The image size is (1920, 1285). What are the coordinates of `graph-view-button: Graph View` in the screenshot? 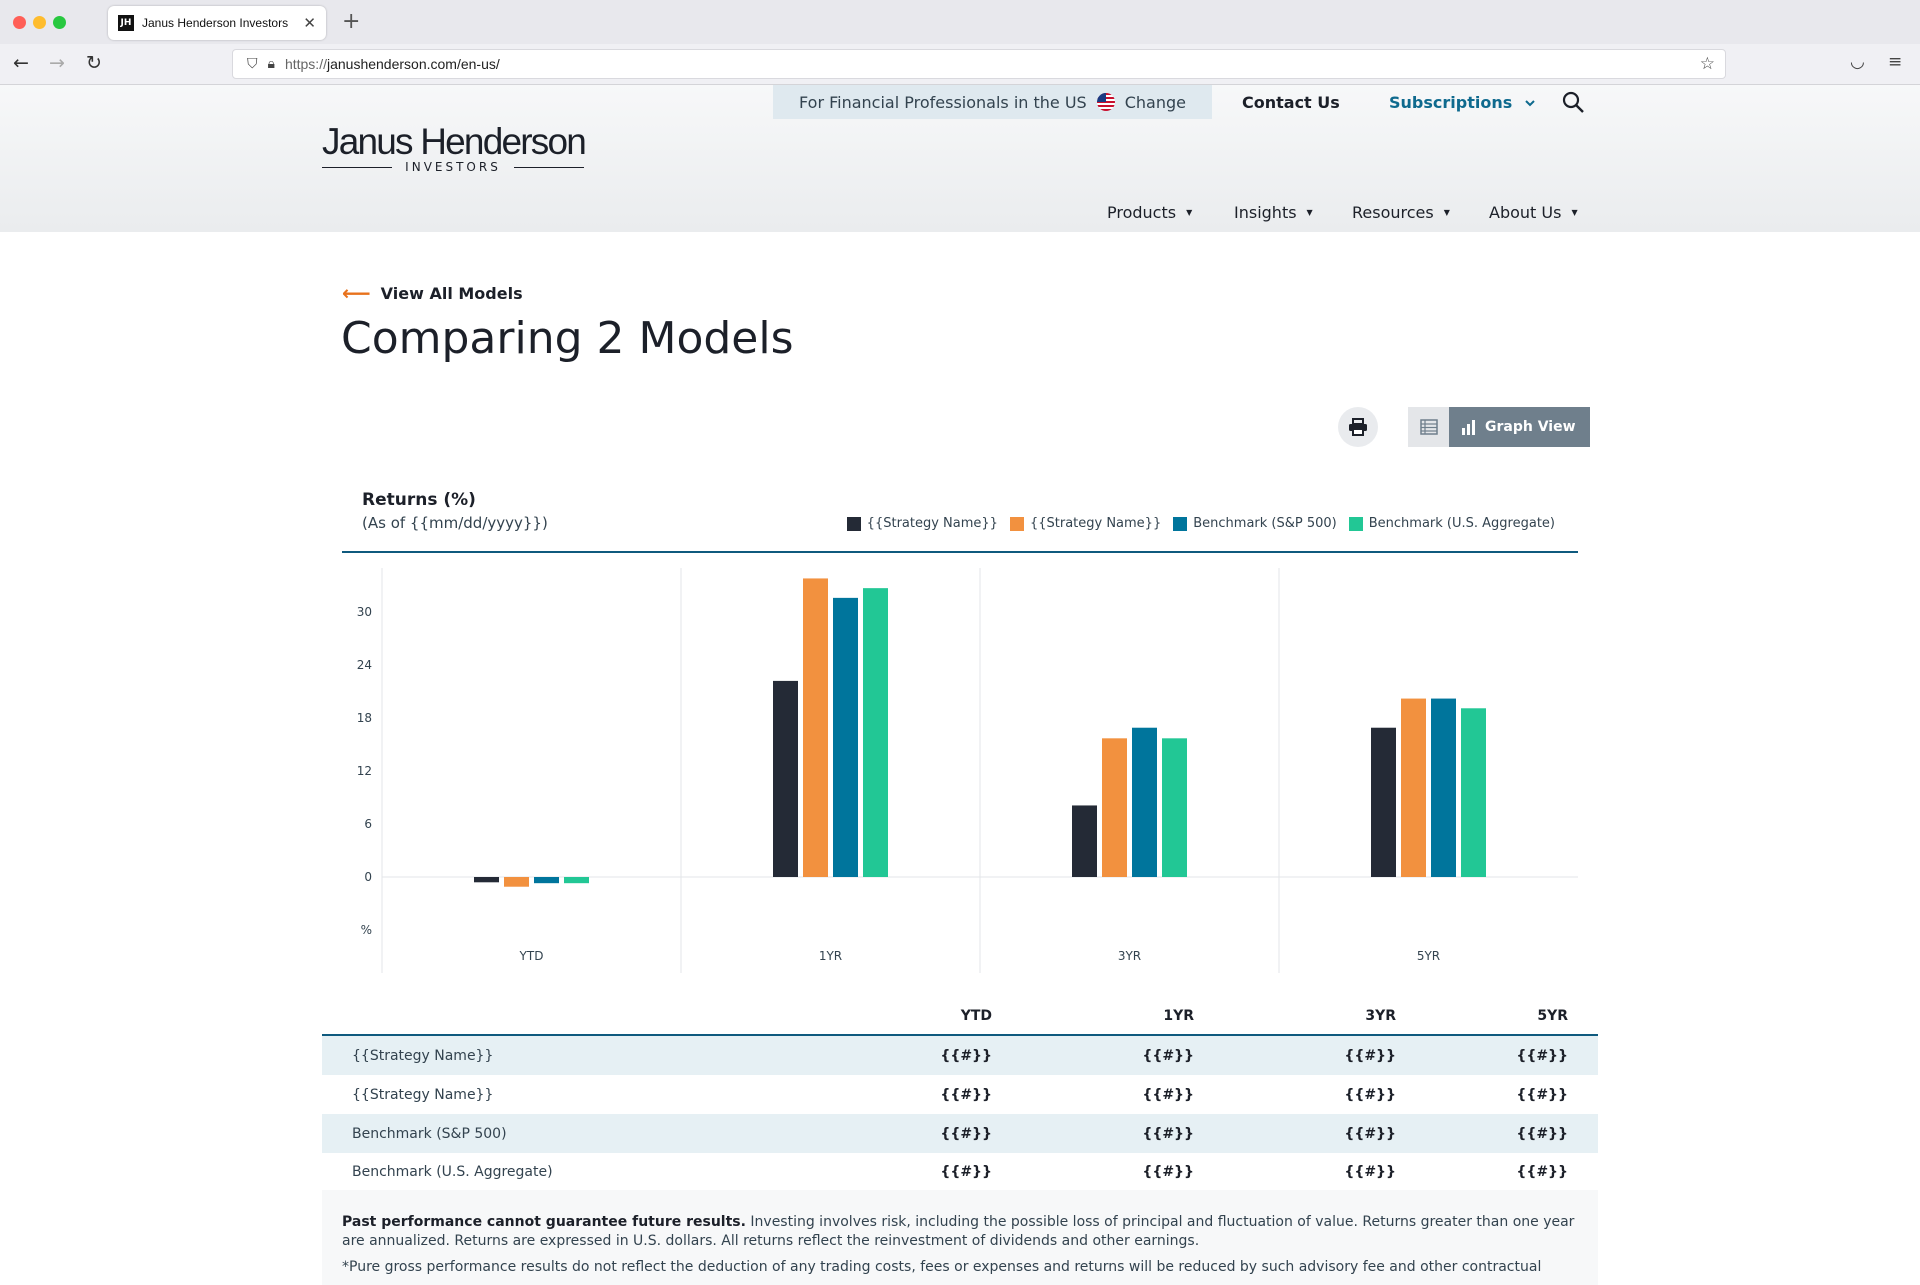 It's located at (1519, 427).